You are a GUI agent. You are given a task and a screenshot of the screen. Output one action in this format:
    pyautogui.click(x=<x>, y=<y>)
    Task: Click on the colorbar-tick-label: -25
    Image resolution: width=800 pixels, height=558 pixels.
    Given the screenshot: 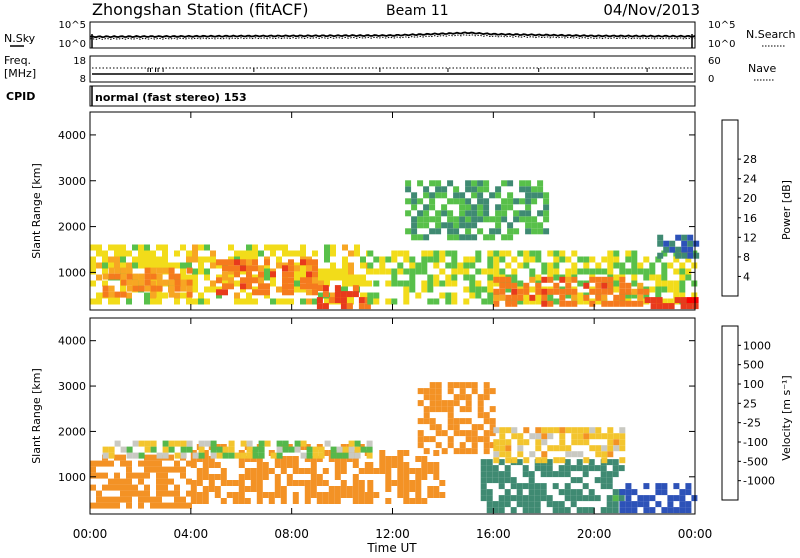 What is the action you would take?
    pyautogui.click(x=752, y=423)
    